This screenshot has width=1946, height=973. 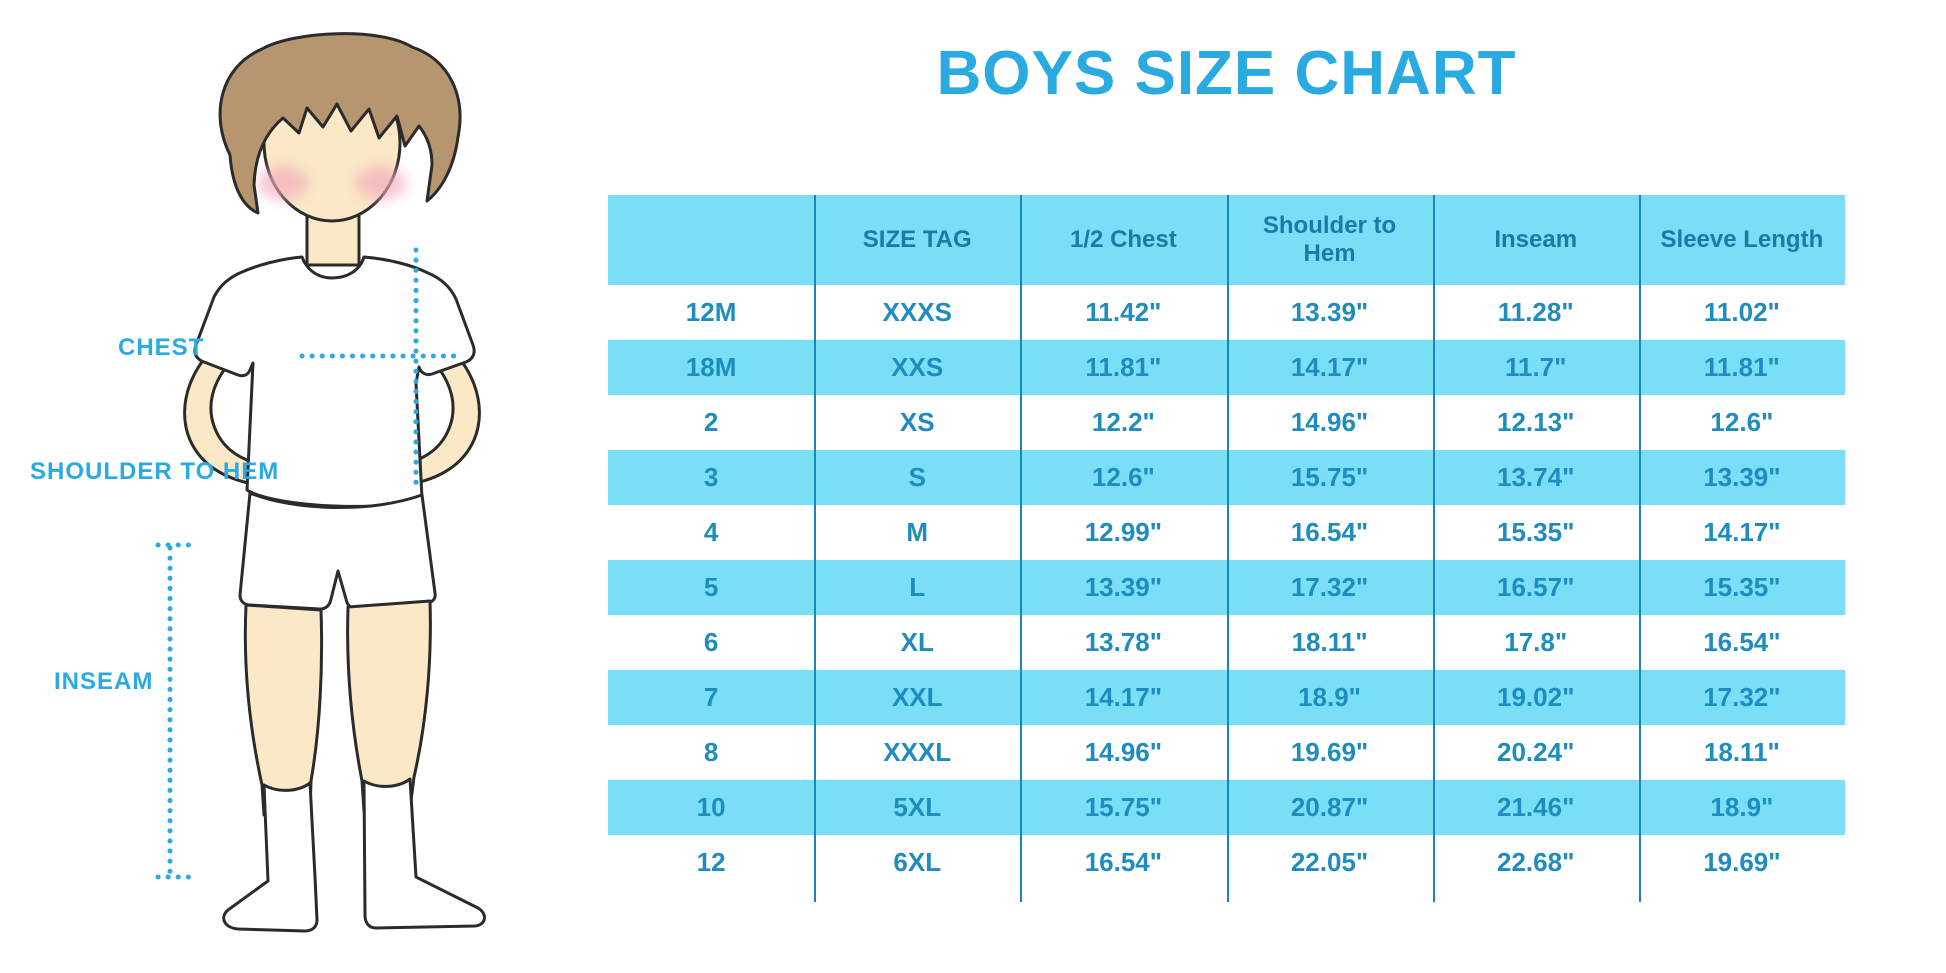 I want to click on measurement-lines, so click(x=310, y=563).